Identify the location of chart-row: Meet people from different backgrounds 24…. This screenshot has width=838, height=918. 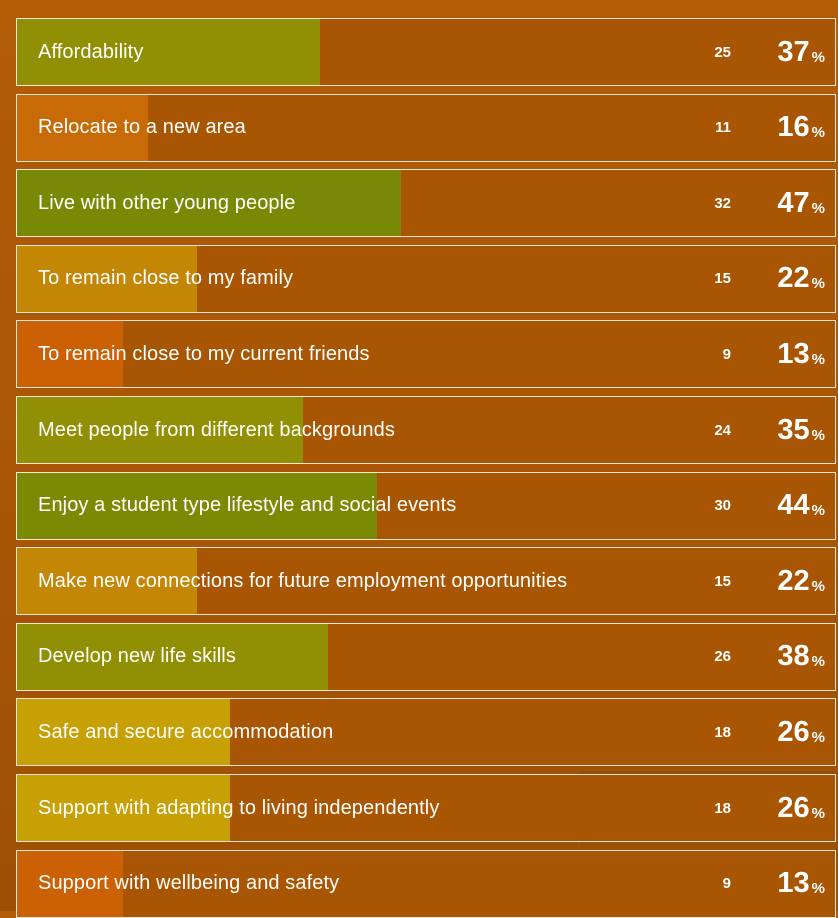
(426, 430).